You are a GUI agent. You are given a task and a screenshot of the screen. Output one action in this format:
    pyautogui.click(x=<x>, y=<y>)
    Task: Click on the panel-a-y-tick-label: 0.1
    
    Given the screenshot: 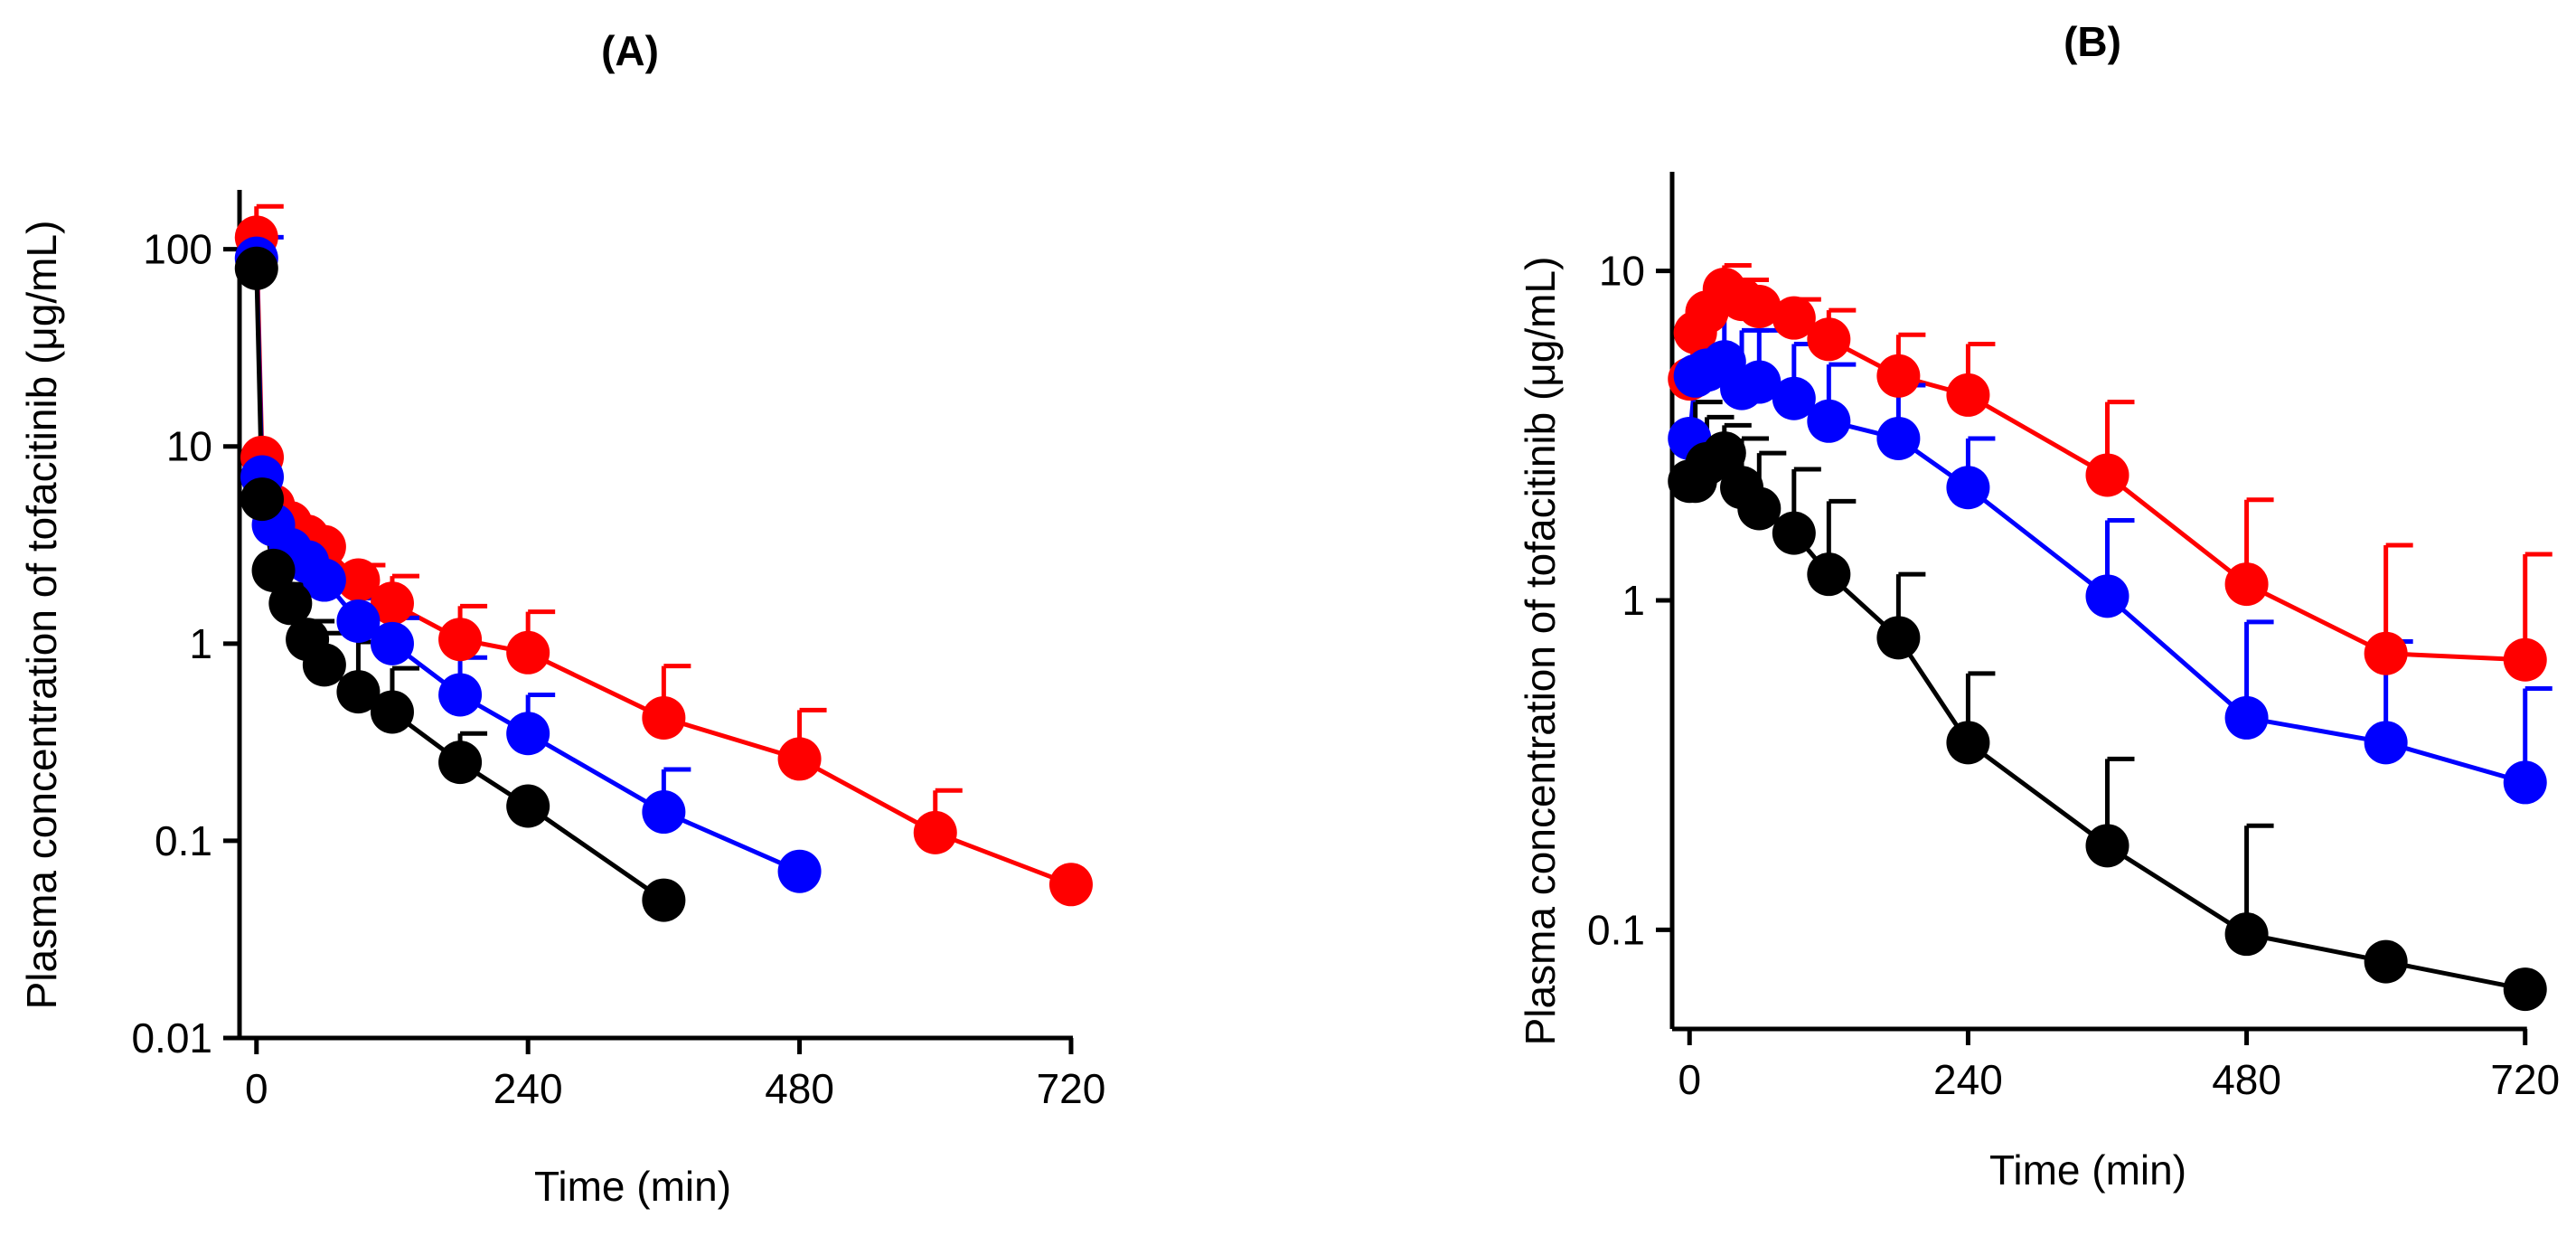 What is the action you would take?
    pyautogui.click(x=183, y=840)
    